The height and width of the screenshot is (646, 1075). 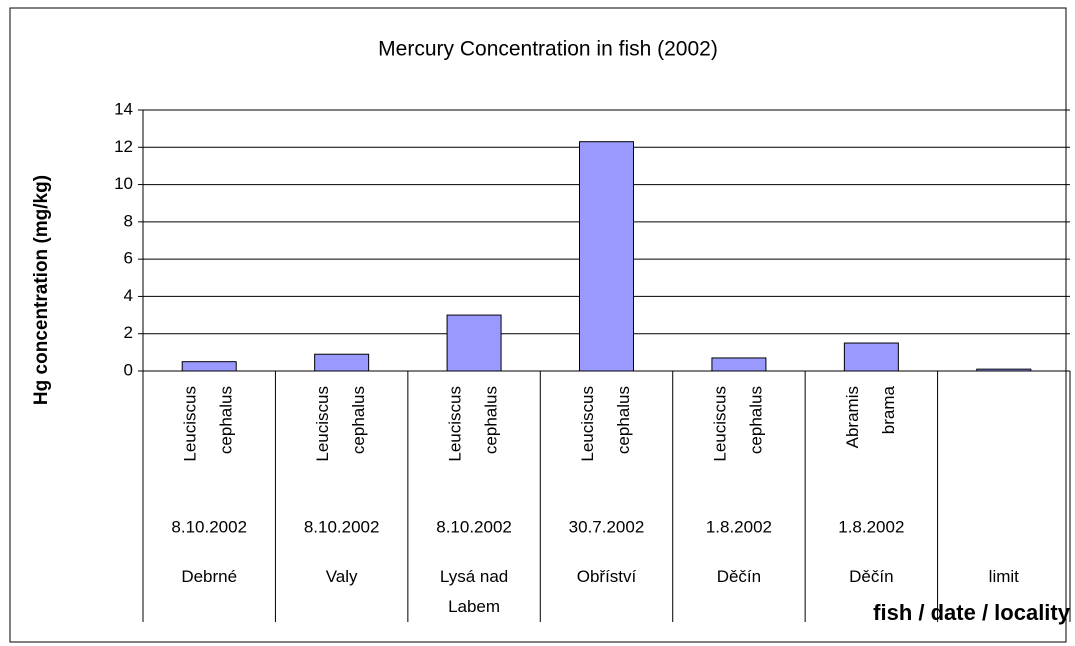 What do you see at coordinates (209, 576) in the screenshot?
I see `locality-label: Debrné` at bounding box center [209, 576].